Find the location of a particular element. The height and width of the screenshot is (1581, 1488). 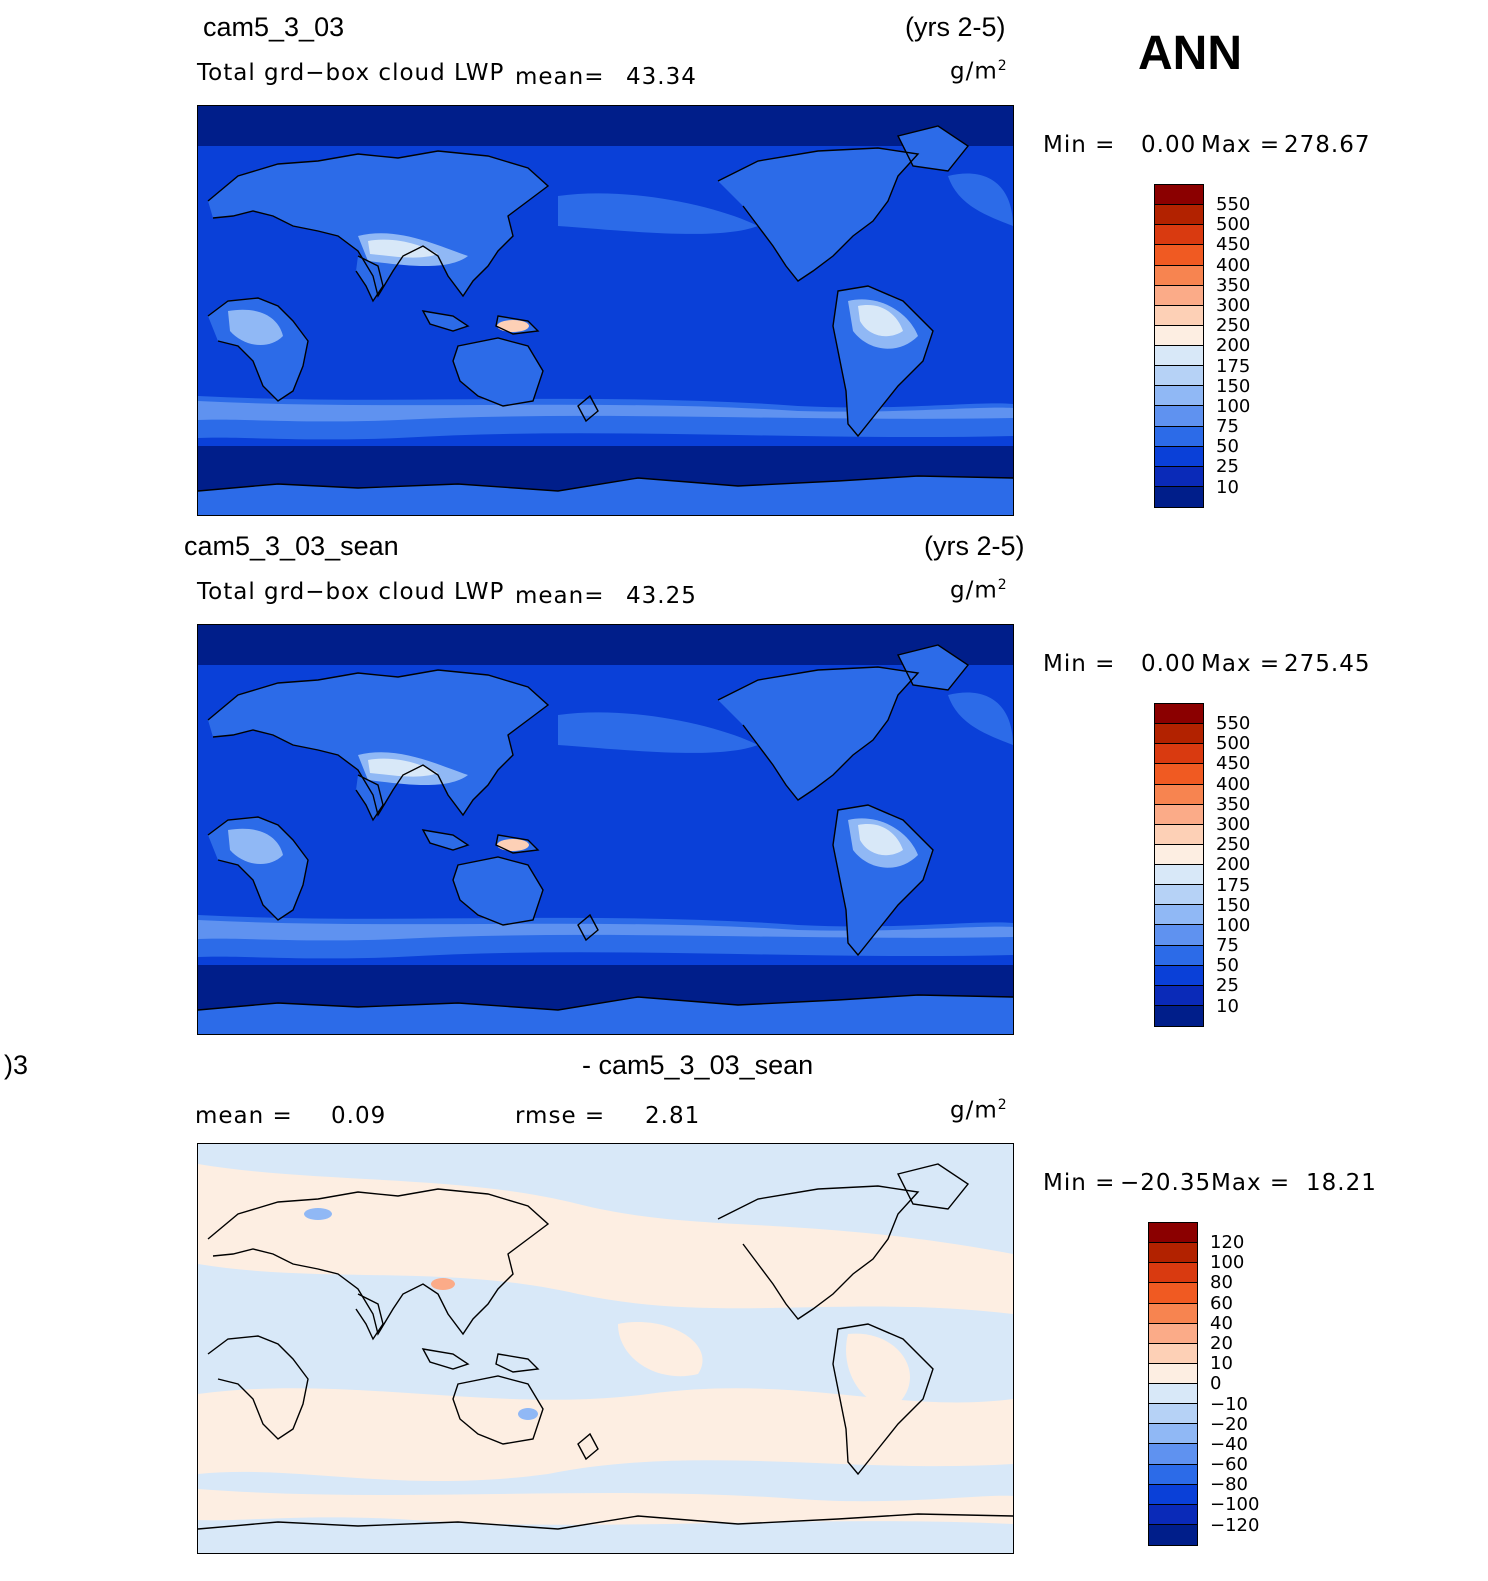

panel2-variable: Total grd−box cloud LWP is located at coordinates (351, 592).